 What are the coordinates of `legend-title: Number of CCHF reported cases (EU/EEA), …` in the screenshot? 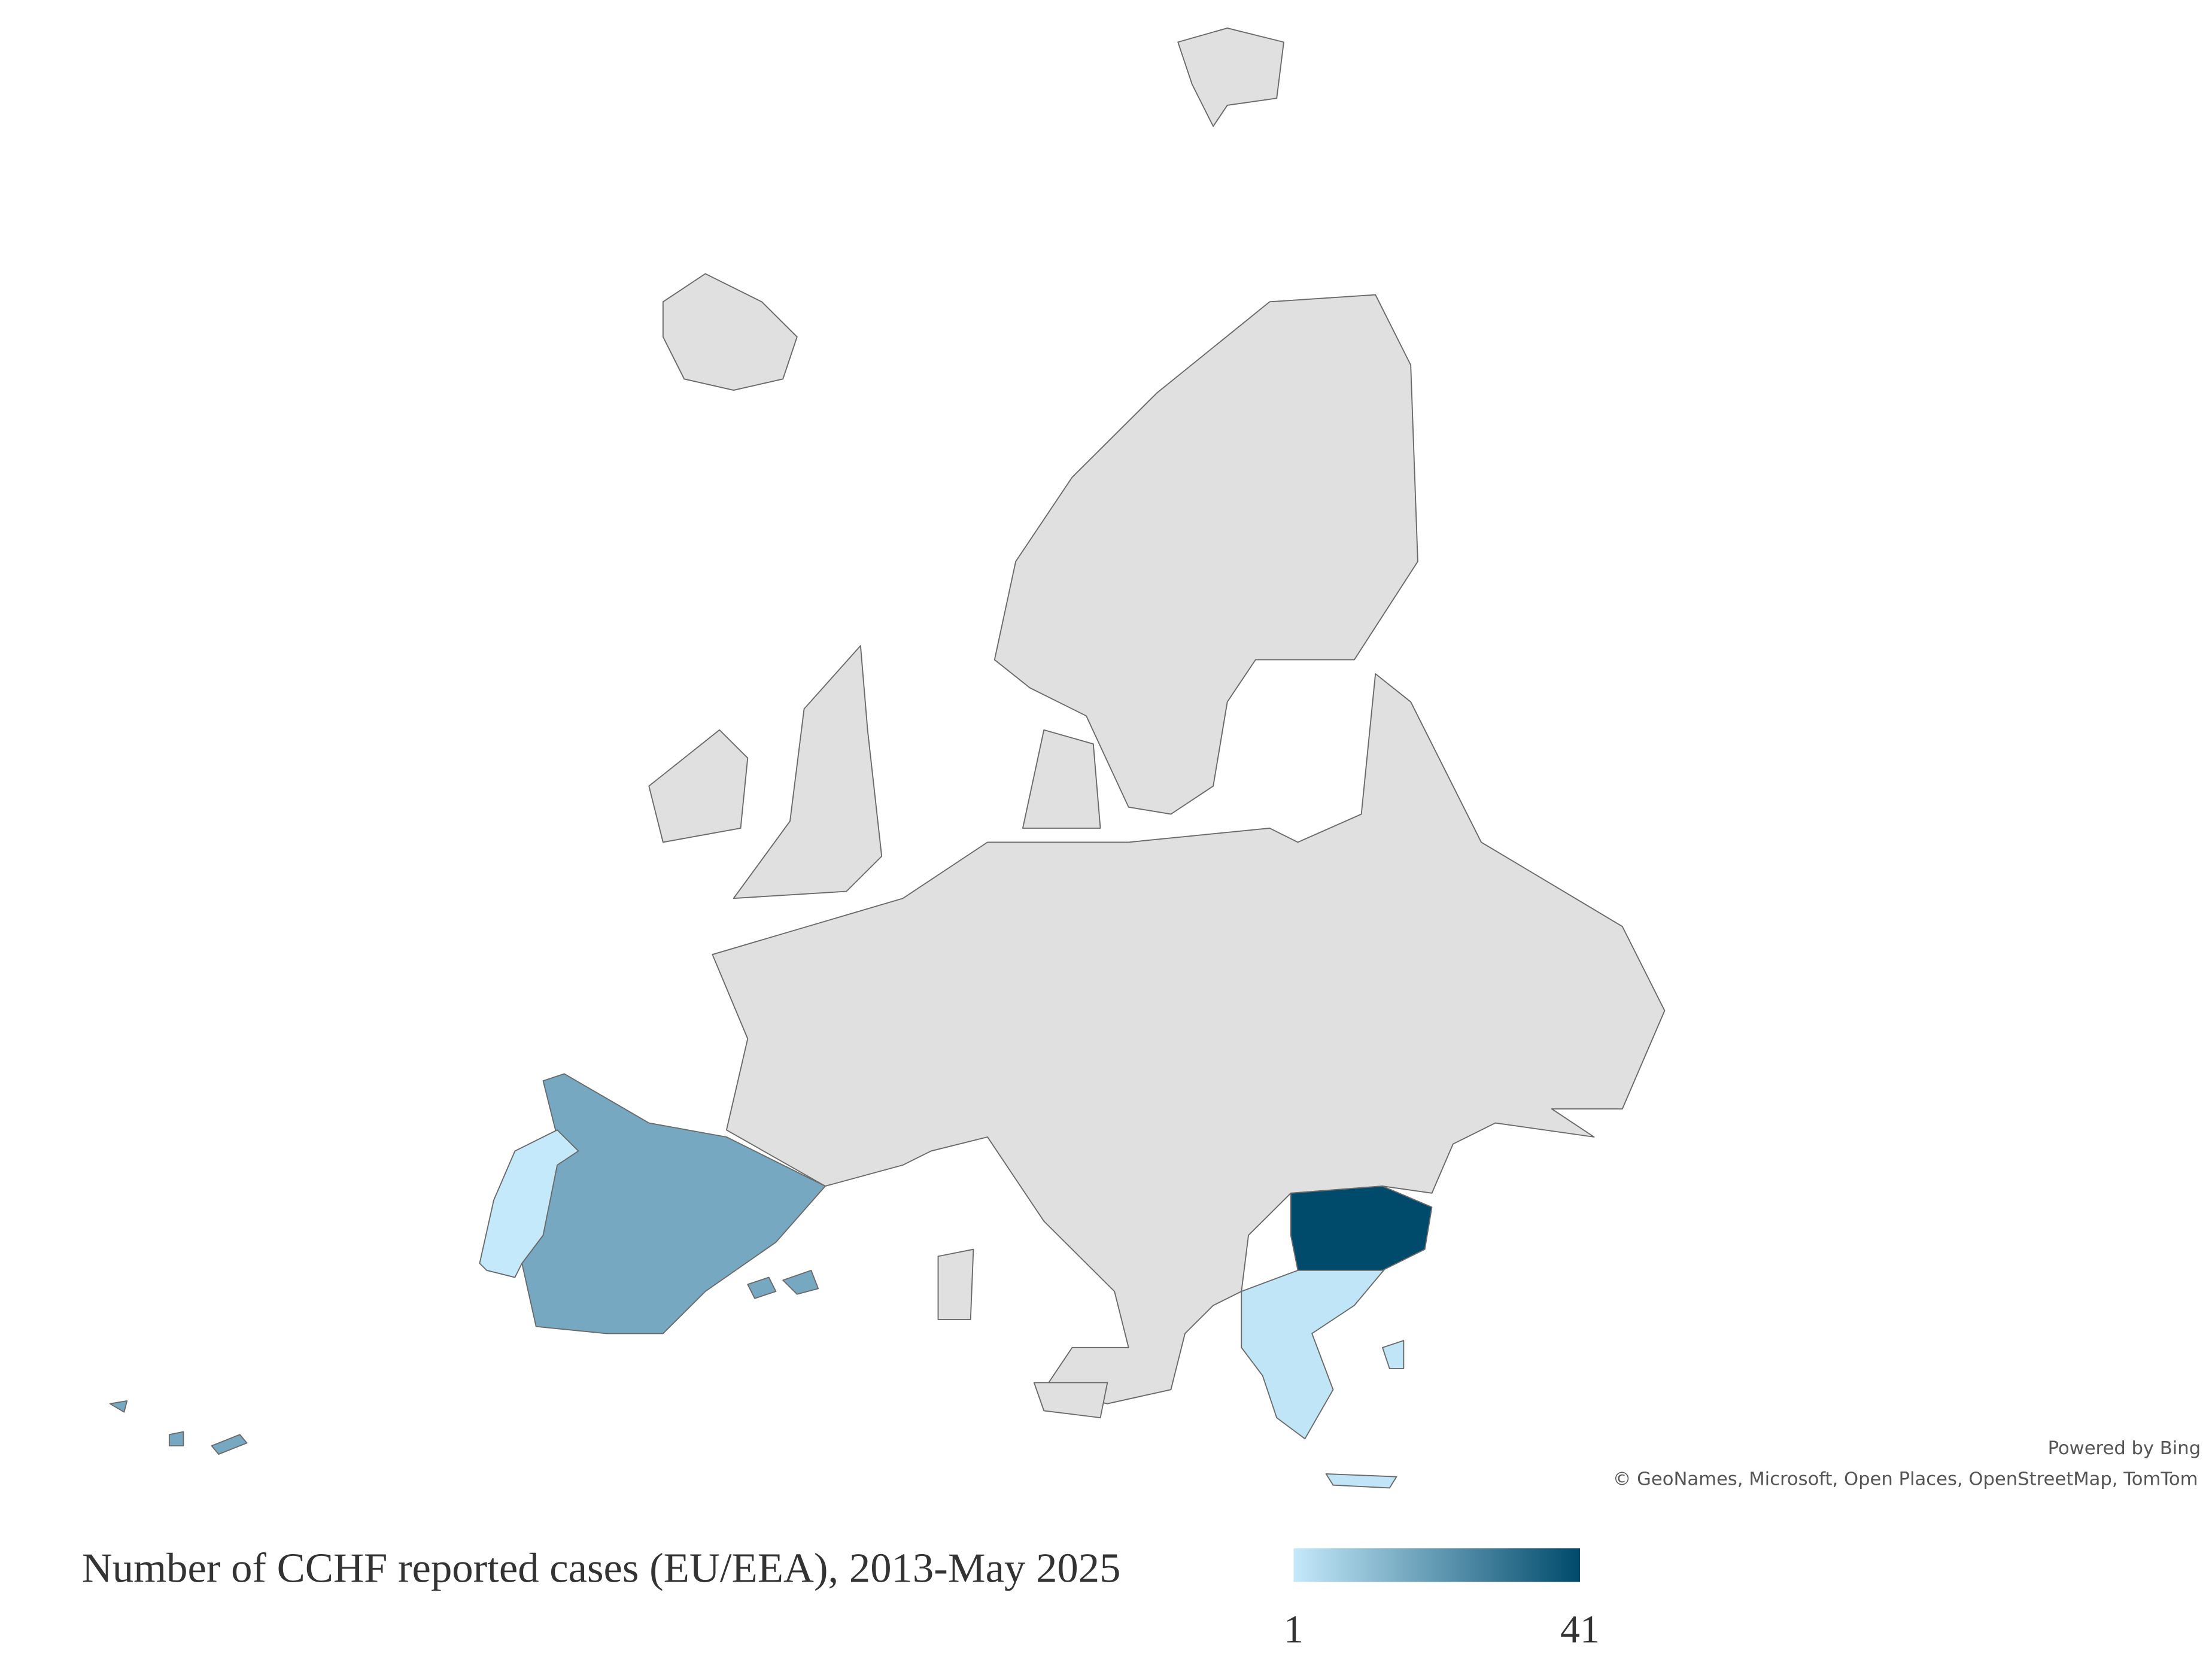 It's located at (601, 1568).